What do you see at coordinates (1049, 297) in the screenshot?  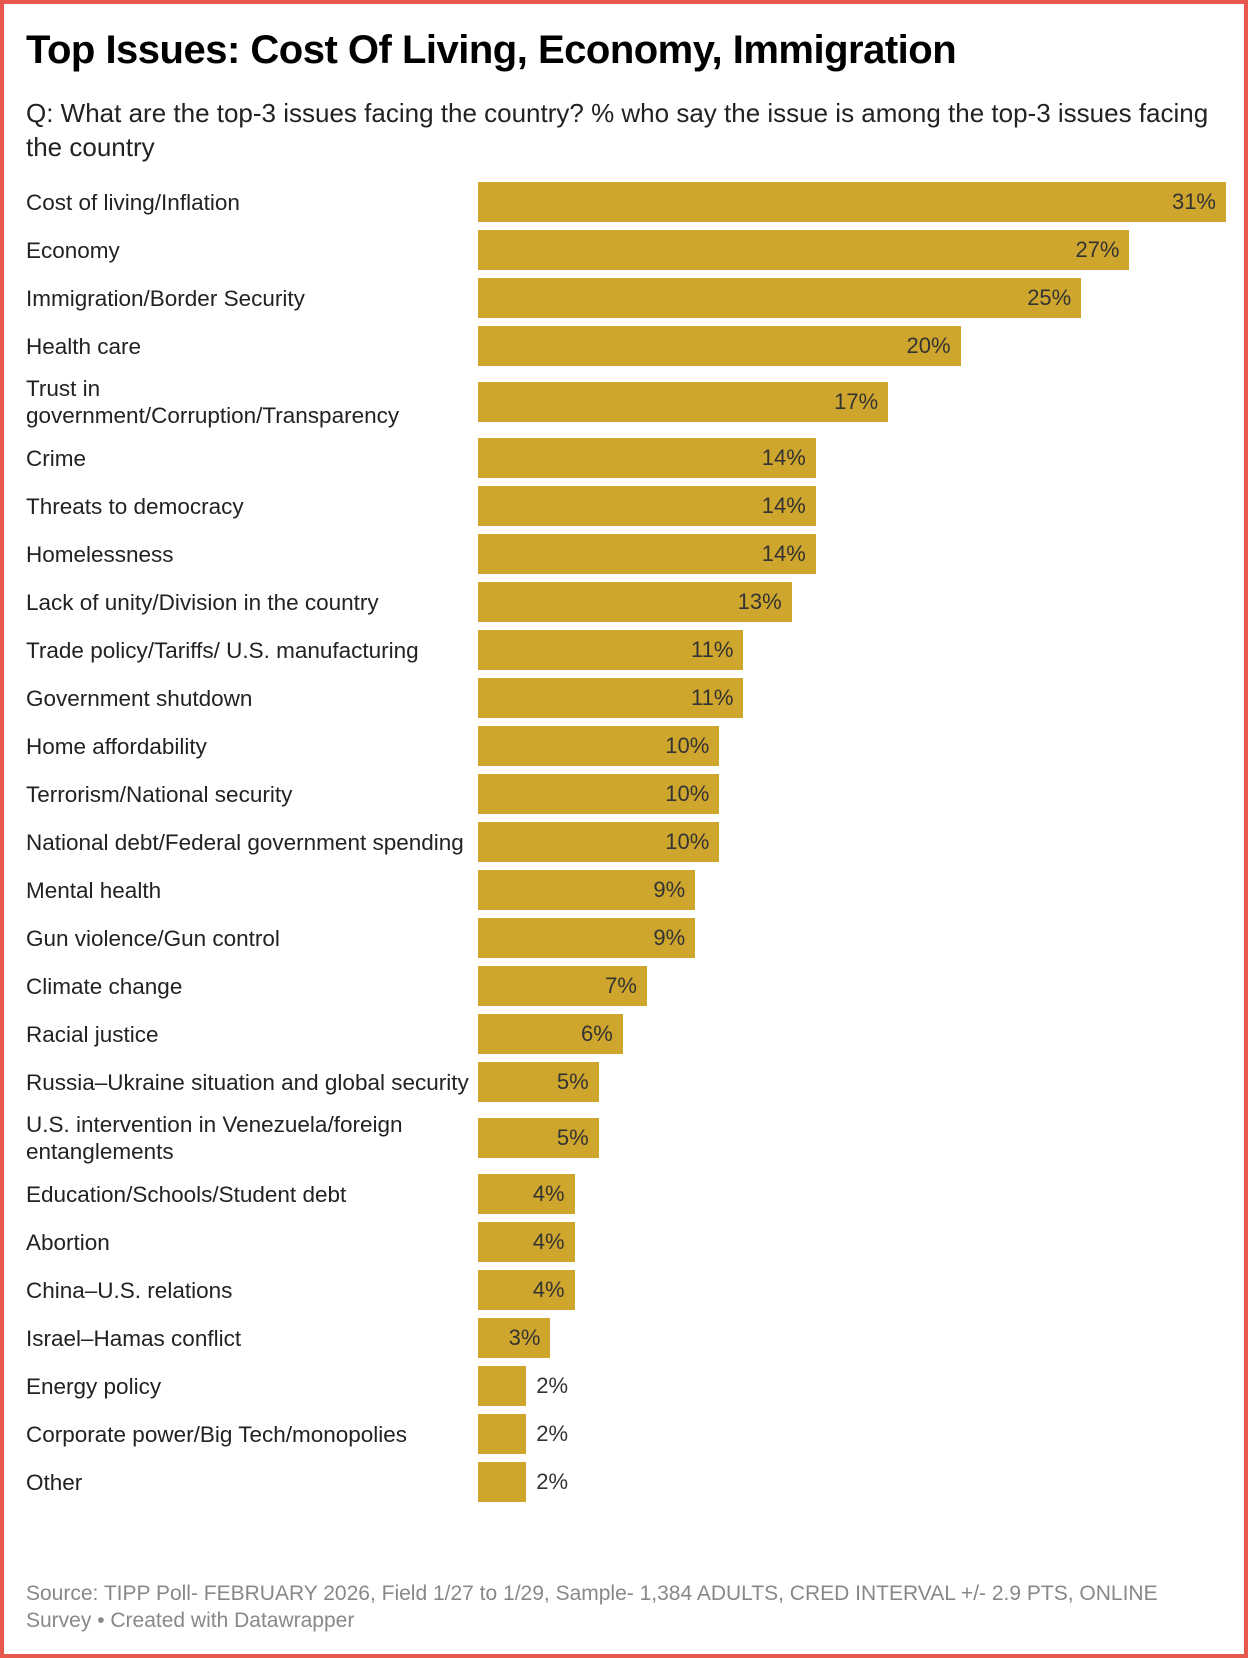 I see `value-label: 25%` at bounding box center [1049, 297].